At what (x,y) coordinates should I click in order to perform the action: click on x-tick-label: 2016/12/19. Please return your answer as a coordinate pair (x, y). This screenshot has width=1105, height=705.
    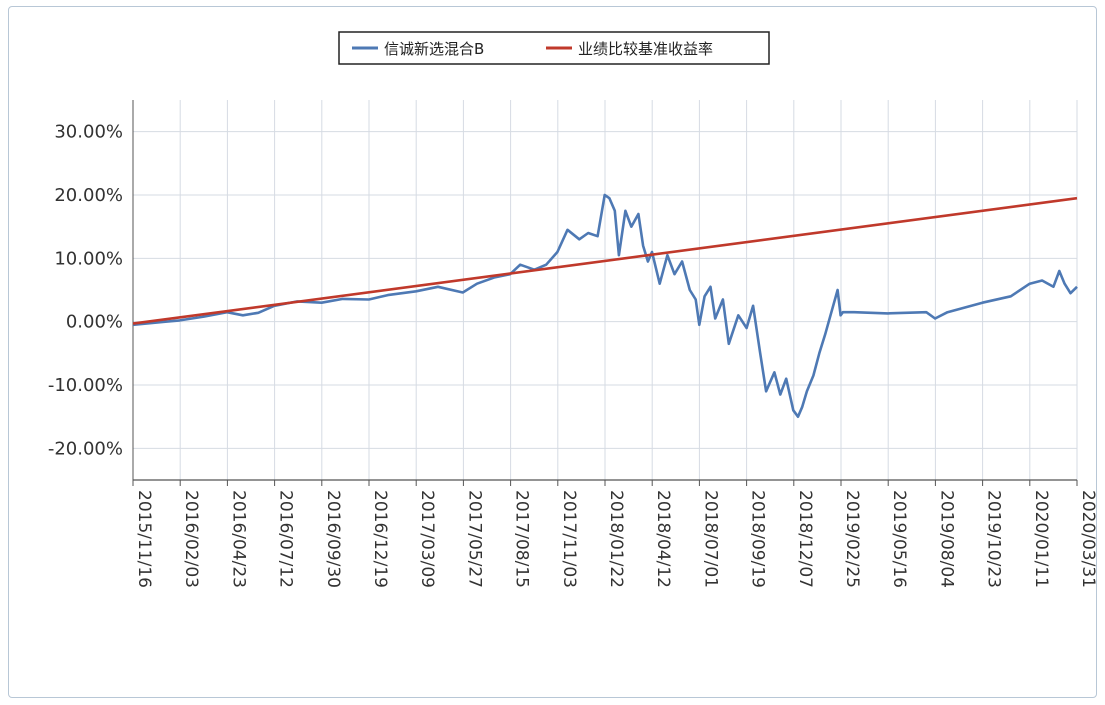
    Looking at the image, I should click on (380, 539).